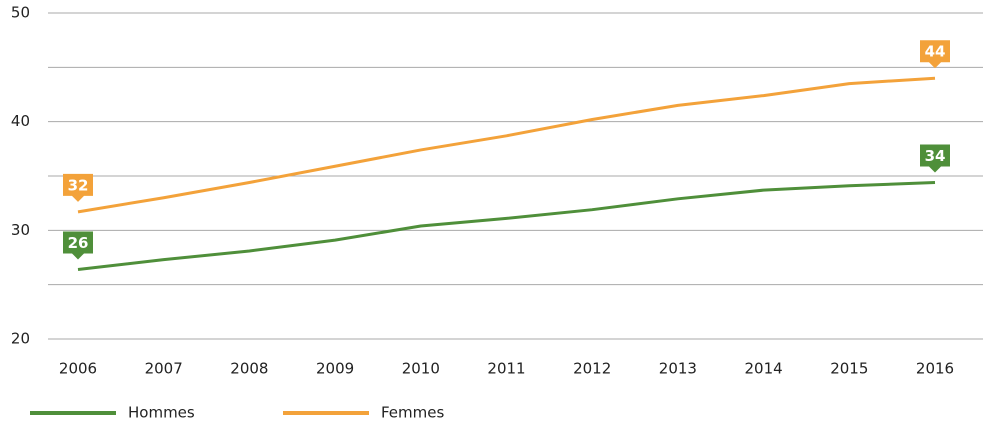  I want to click on x-tick-label: 2011, so click(506, 369).